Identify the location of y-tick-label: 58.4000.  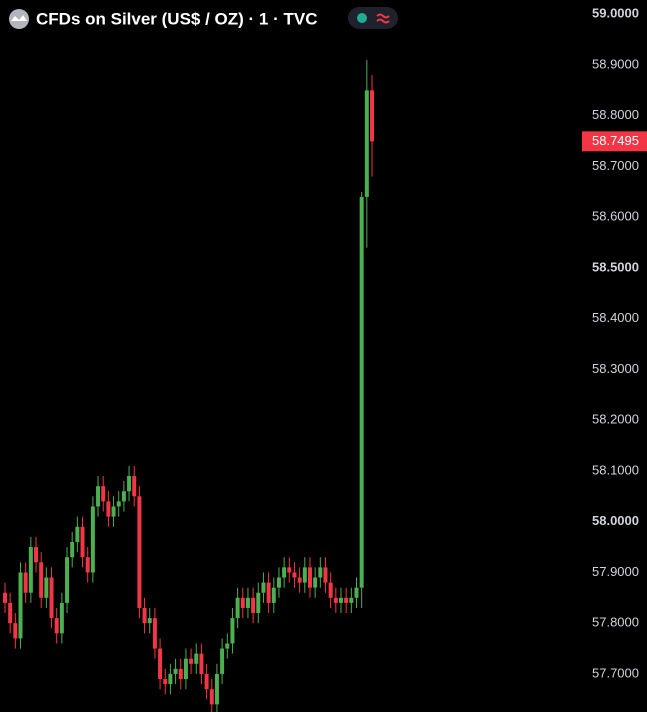
(615, 317).